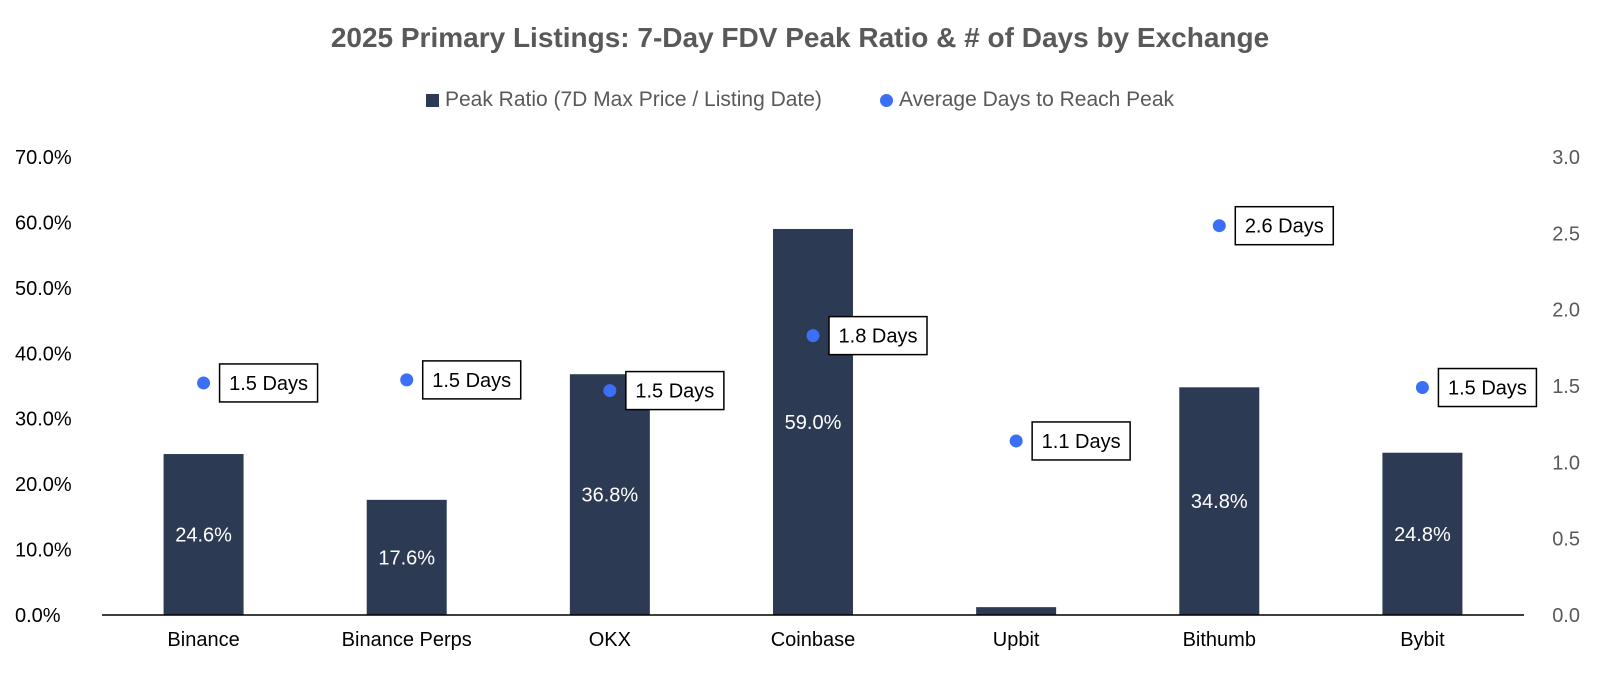 This screenshot has height=682, width=1600. I want to click on bar-data-label: 24.6%, so click(203, 536).